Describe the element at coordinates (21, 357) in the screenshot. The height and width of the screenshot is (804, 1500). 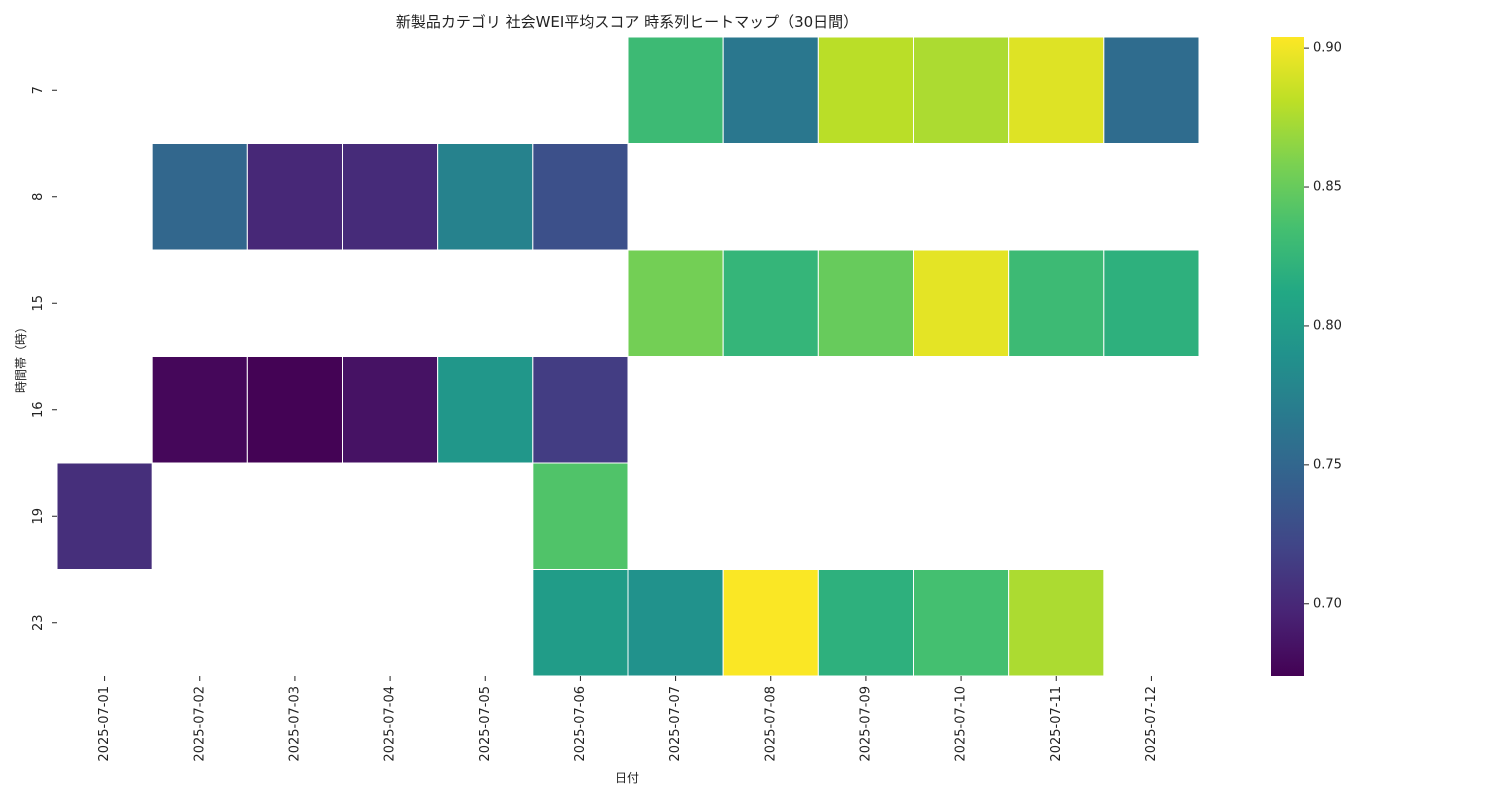
I see `y-axis-label: 時間帯（時）` at that location.